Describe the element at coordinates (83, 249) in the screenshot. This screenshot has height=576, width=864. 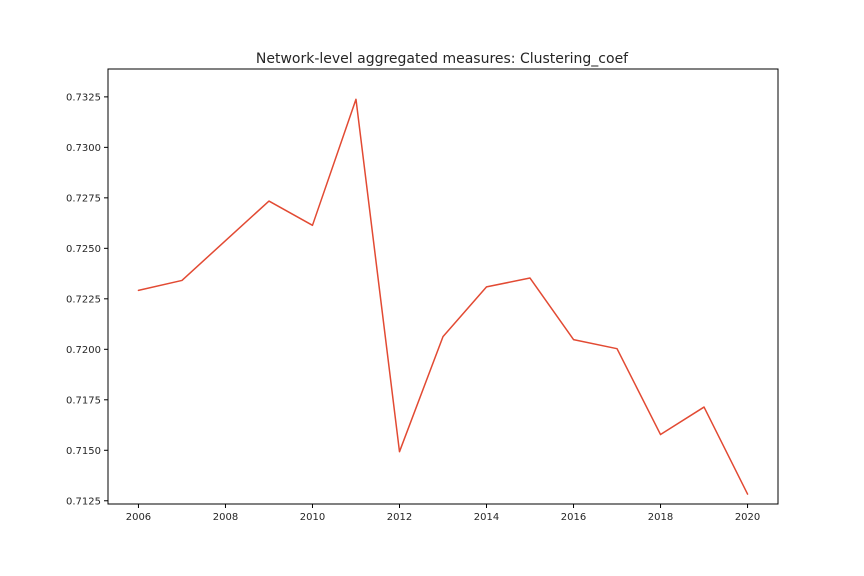
I see `y-tick-label: 0.7250` at that location.